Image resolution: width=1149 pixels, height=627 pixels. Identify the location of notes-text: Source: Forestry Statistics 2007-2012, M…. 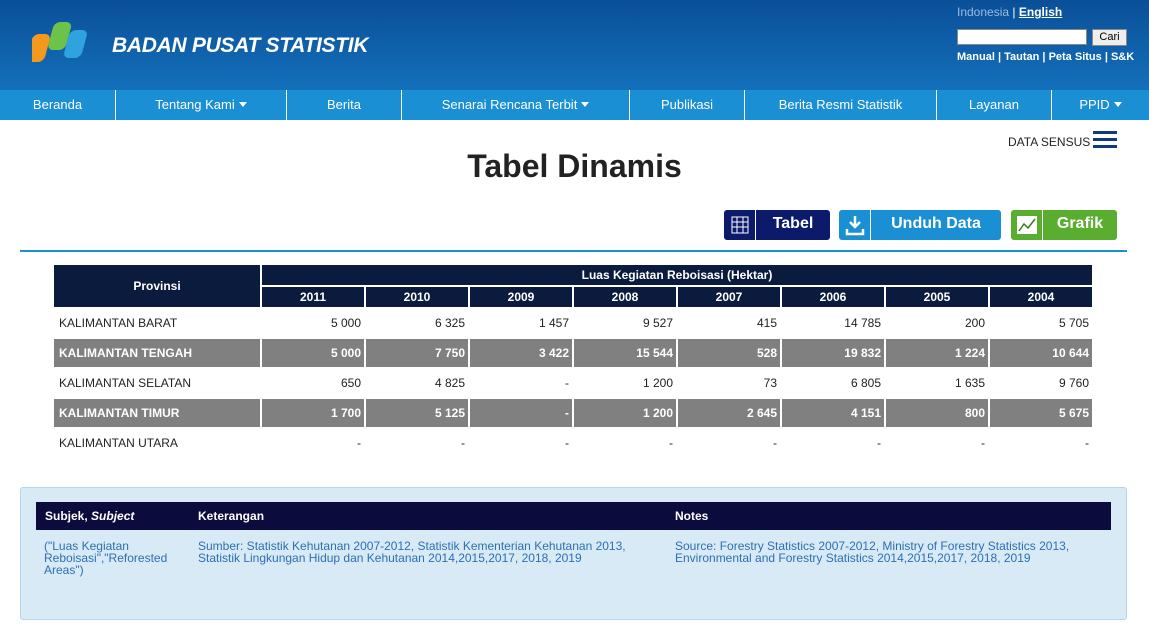
(872, 552).